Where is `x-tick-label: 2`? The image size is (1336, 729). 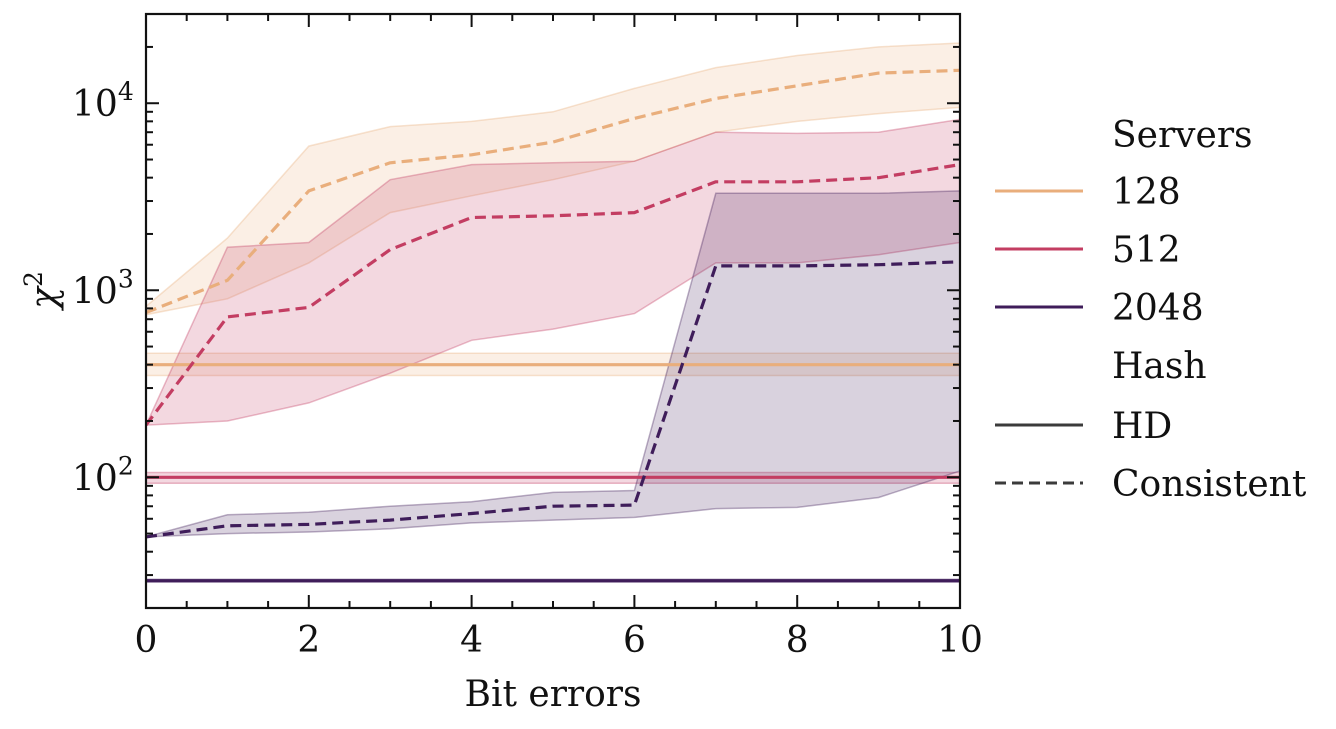
x-tick-label: 2 is located at coordinates (308, 640).